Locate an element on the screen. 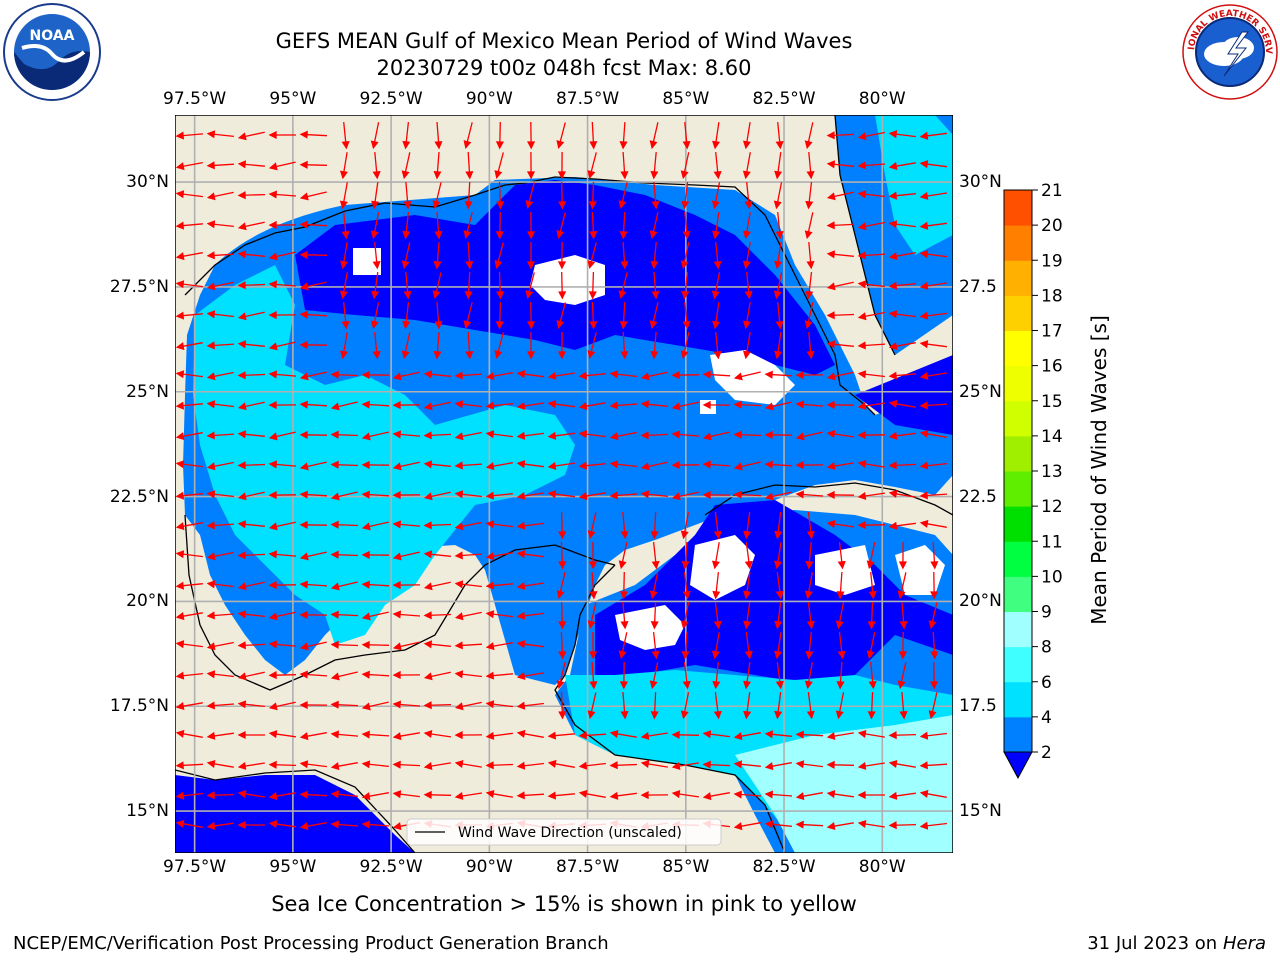 The width and height of the screenshot is (1280, 960). lon-label-bottom: 82.5°W is located at coordinates (784, 867).